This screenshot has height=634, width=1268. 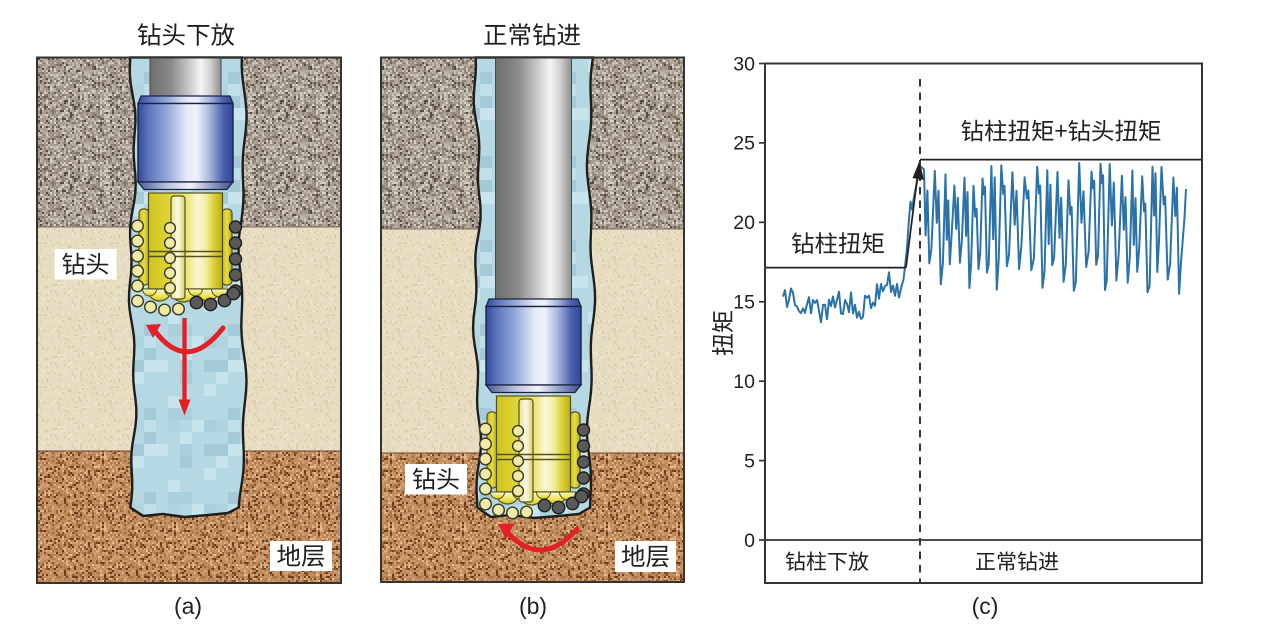 What do you see at coordinates (985, 606) in the screenshot?
I see `svg-text: (c)` at bounding box center [985, 606].